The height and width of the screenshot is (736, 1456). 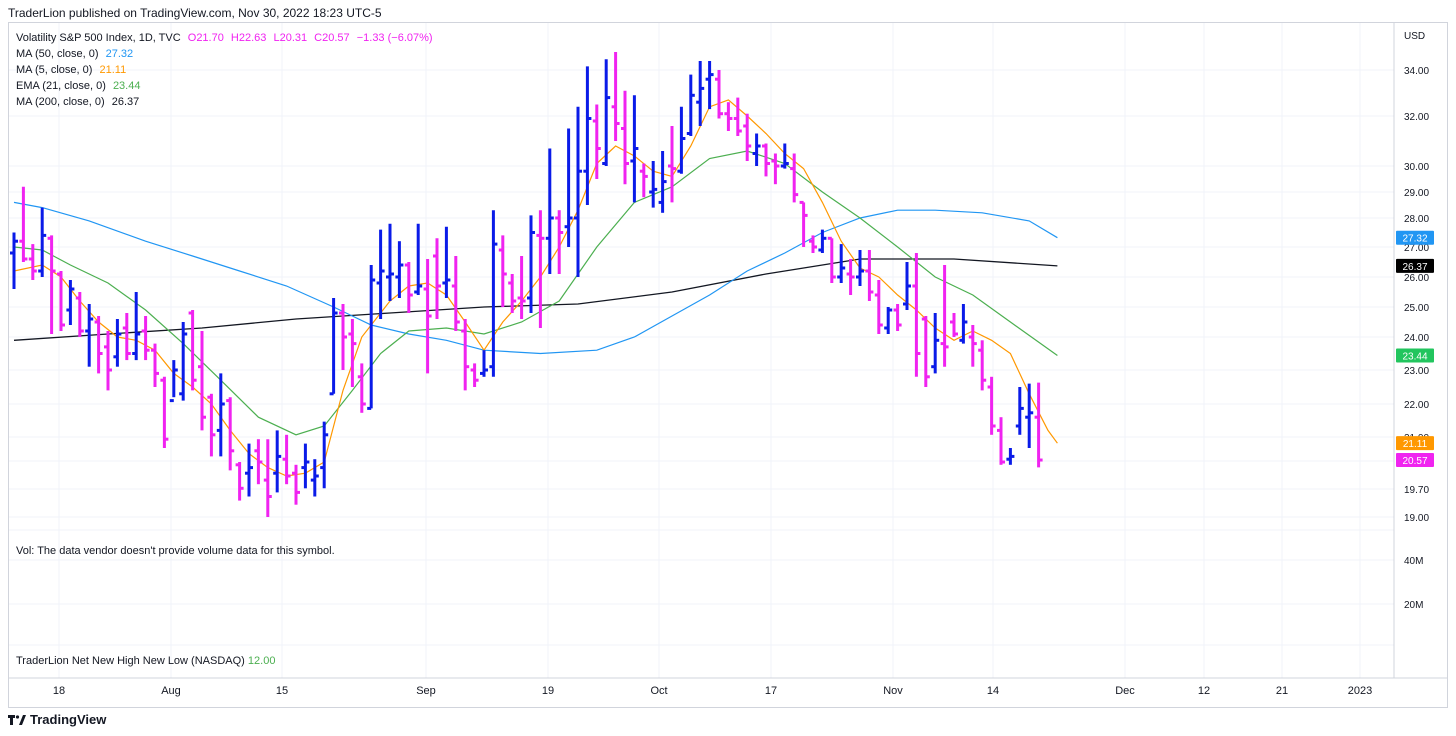 I want to click on price-label-value: 20.57, so click(x=1414, y=461).